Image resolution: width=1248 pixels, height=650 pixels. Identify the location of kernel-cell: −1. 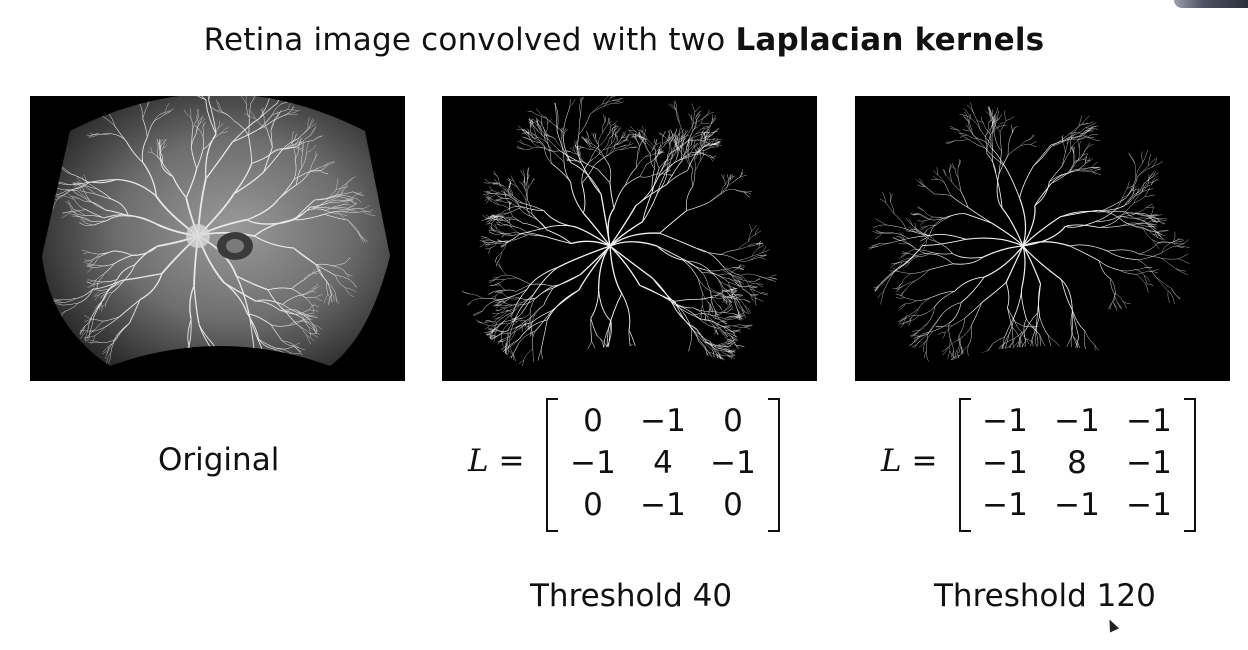
(1005, 421).